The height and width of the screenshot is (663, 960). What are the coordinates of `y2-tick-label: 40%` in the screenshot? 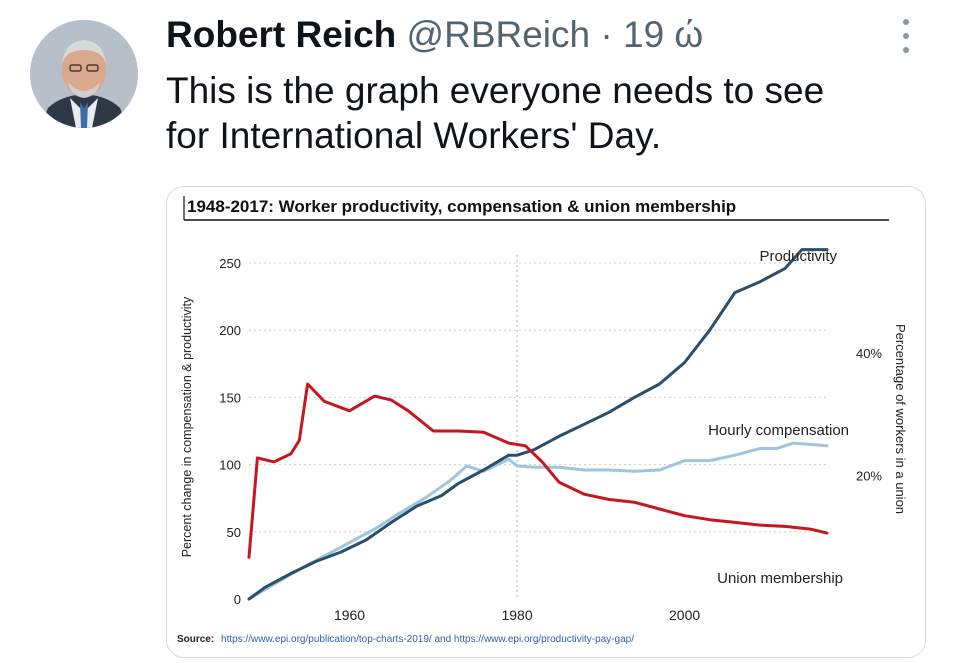 It's located at (869, 353).